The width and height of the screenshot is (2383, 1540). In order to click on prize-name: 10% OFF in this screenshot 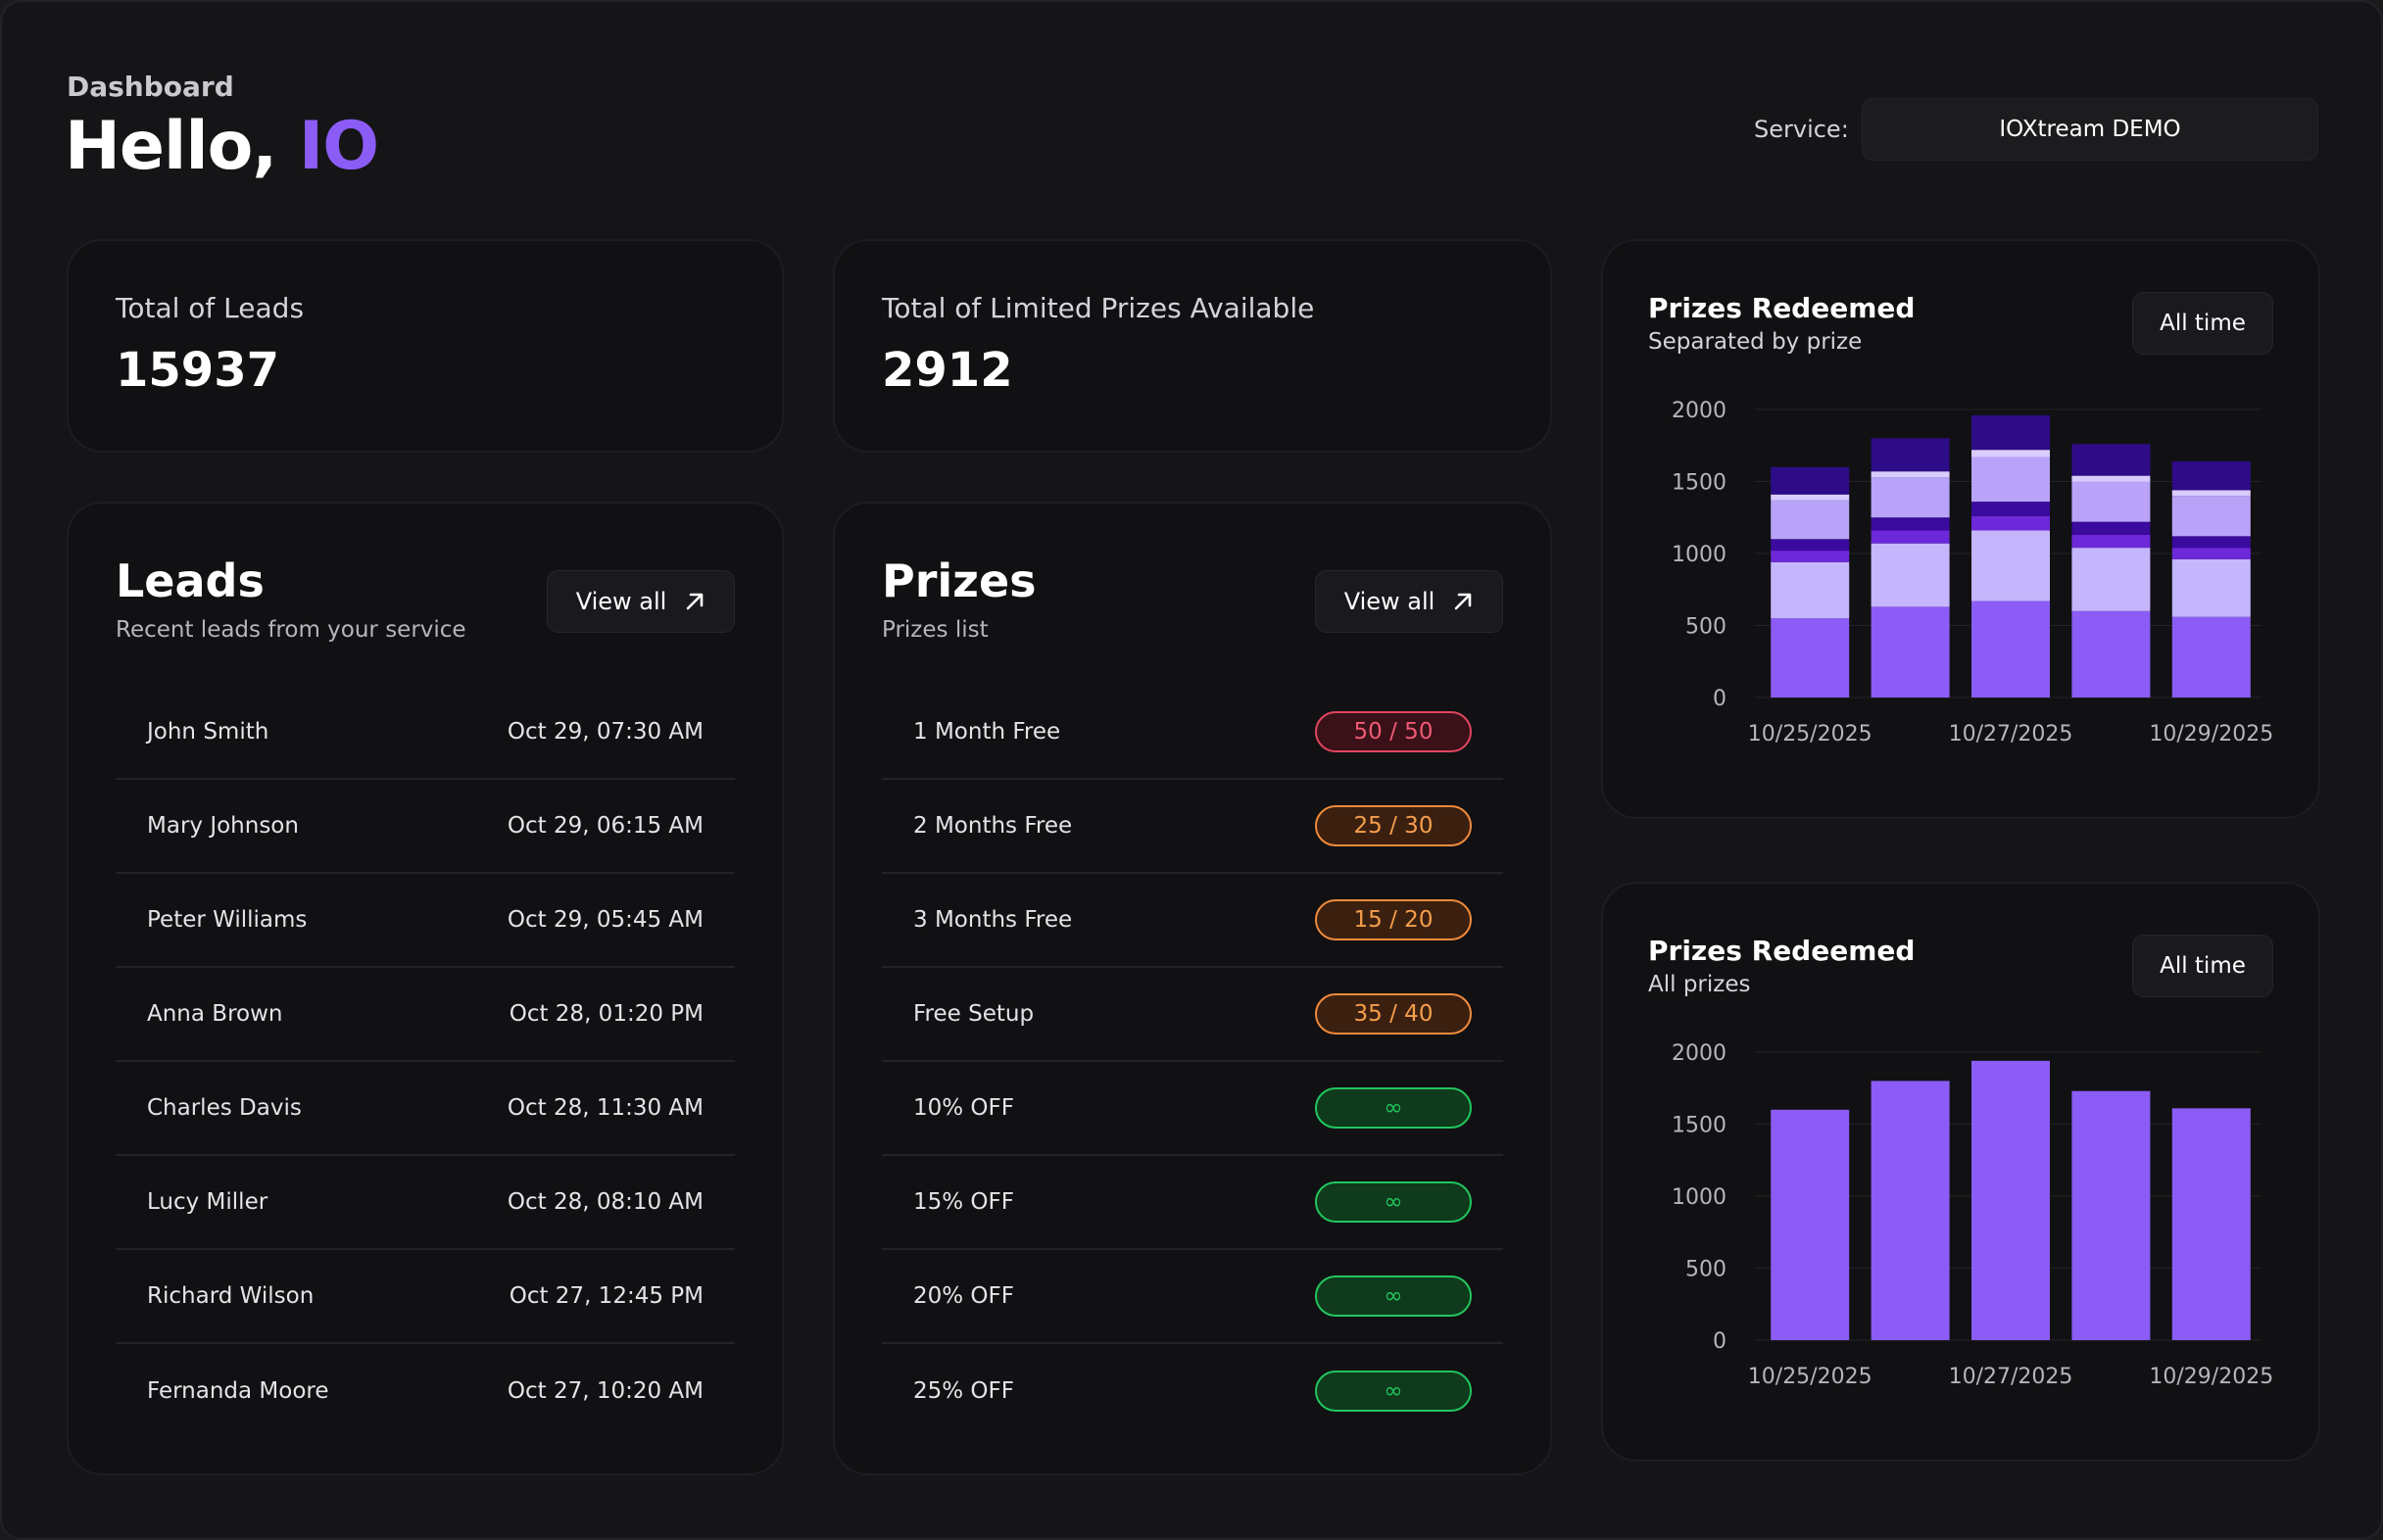, I will do `click(963, 1108)`.